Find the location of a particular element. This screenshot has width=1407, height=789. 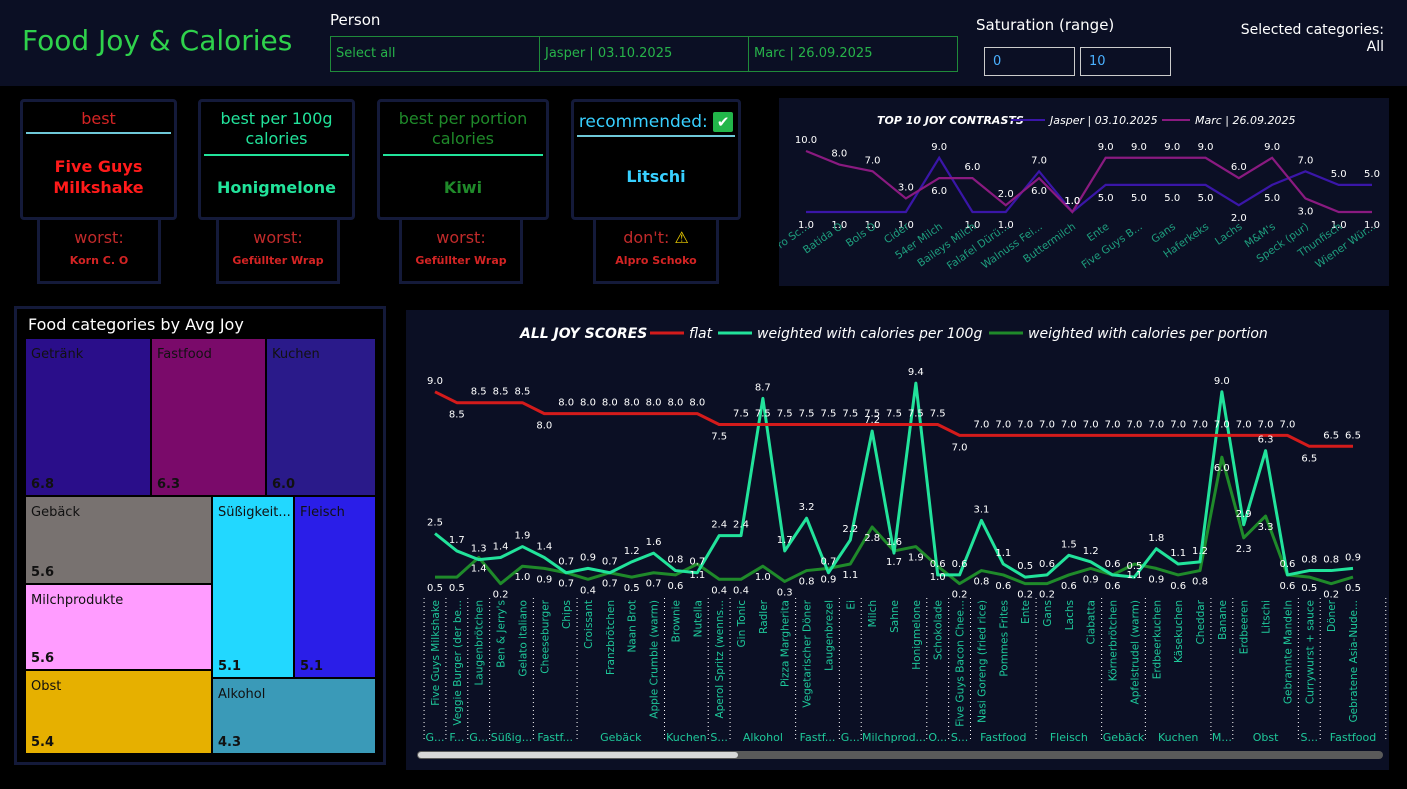

top10-x-tick-label: Lachs is located at coordinates (1229, 234).